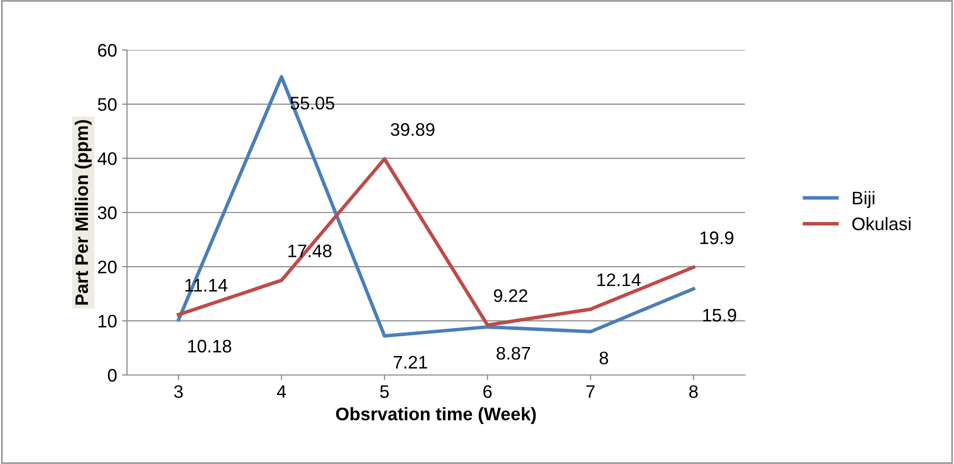 The width and height of the screenshot is (954, 464). What do you see at coordinates (511, 295) in the screenshot?
I see `data-label: 9.22` at bounding box center [511, 295].